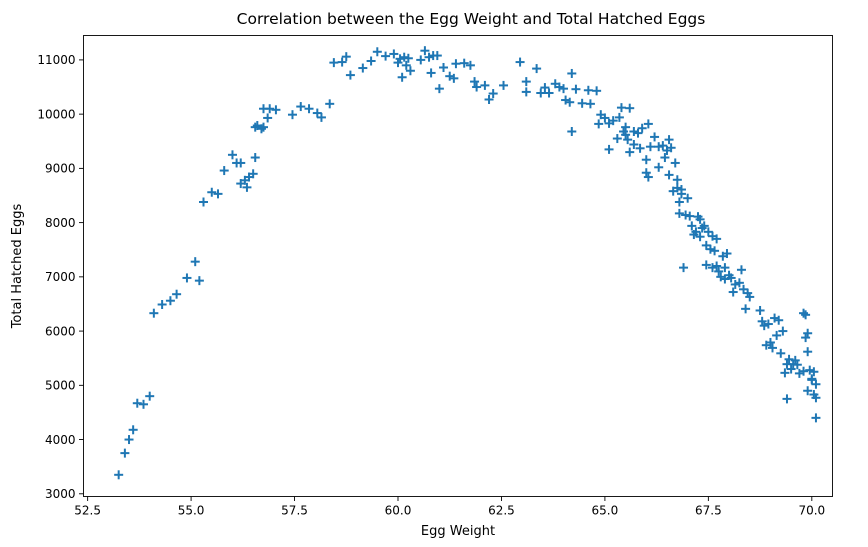  What do you see at coordinates (56, 60) in the screenshot?
I see `y-tick-label: 11000` at bounding box center [56, 60].